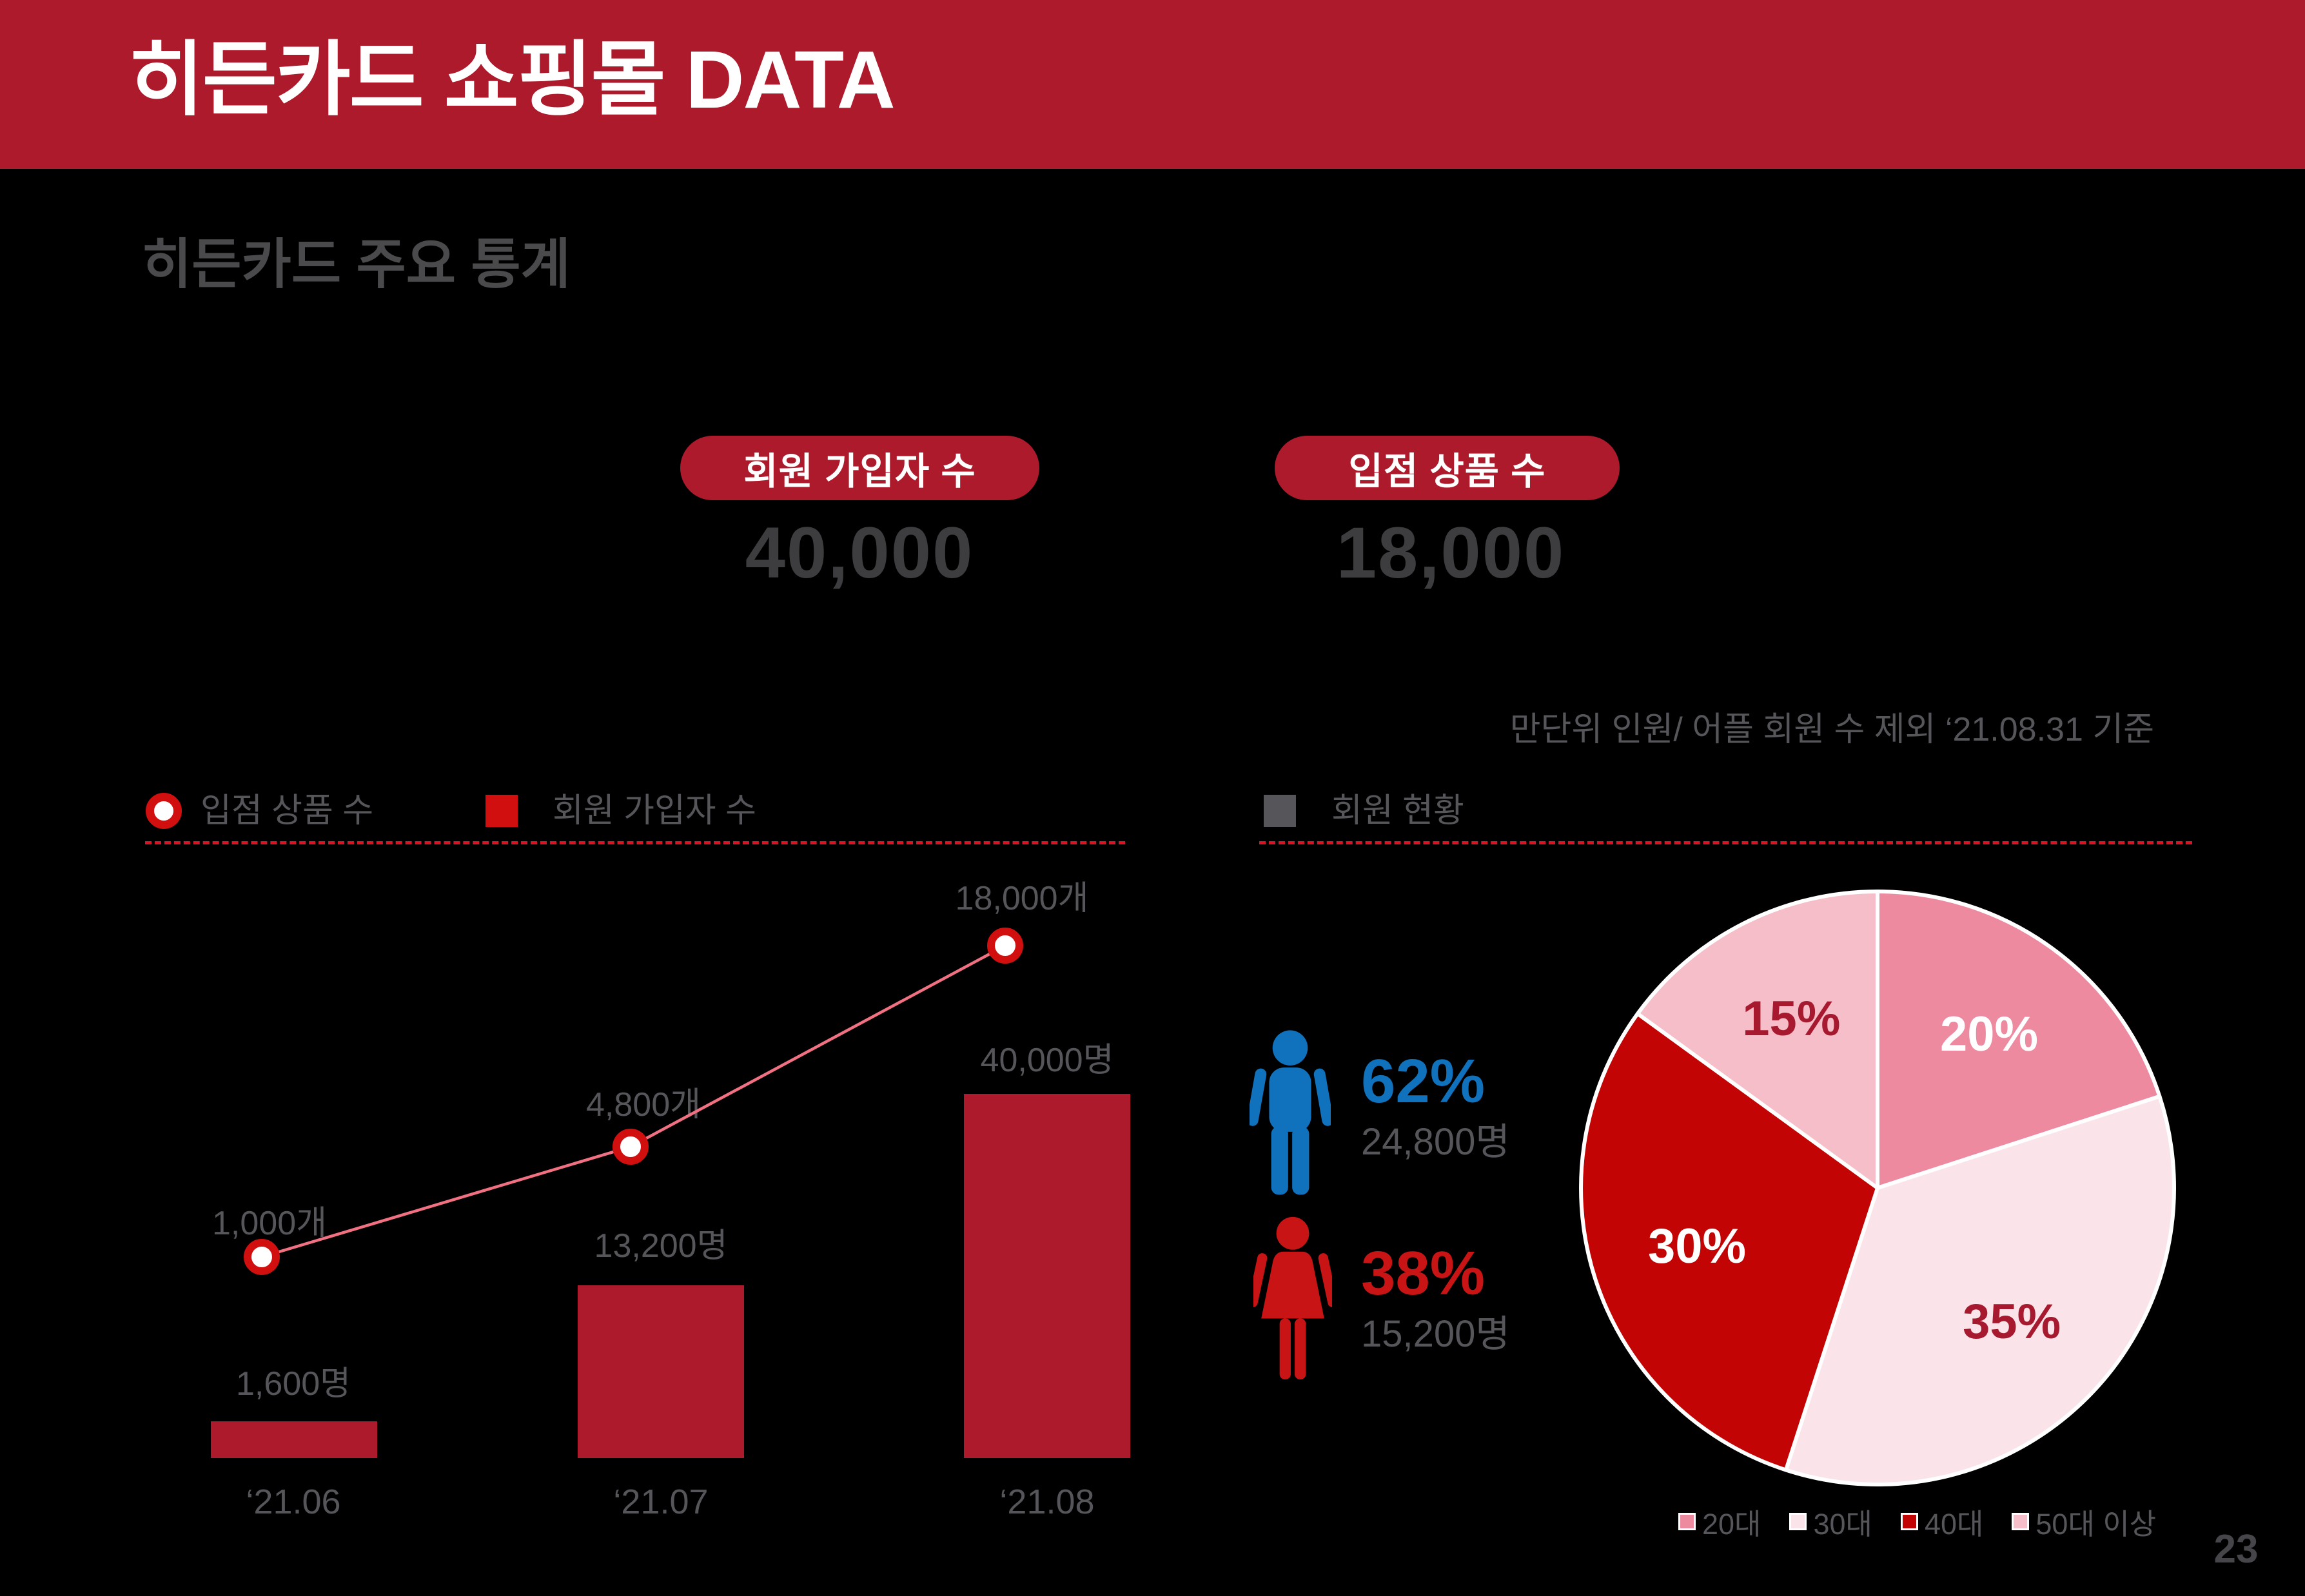  I want to click on male-count: 24,800명, so click(1435, 1142).